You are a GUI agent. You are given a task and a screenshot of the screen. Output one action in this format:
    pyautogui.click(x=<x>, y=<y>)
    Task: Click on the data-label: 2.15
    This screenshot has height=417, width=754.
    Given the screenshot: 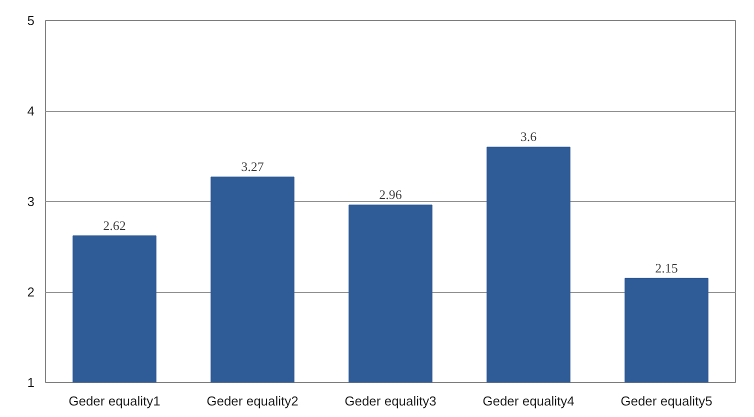 What is the action you would take?
    pyautogui.click(x=666, y=268)
    